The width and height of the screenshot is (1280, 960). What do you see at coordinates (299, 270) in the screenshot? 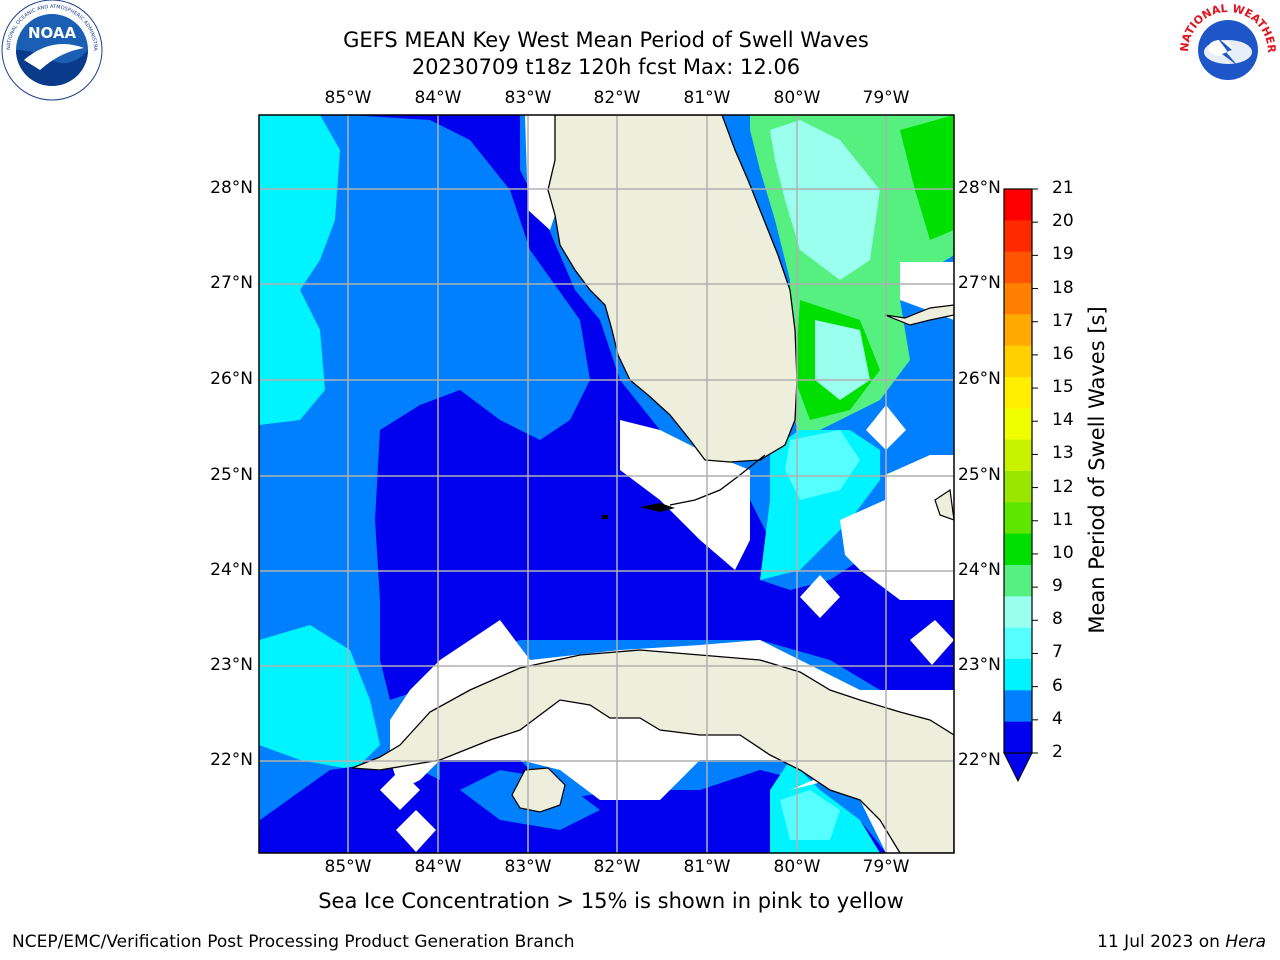
I see `field-west-cyan` at bounding box center [299, 270].